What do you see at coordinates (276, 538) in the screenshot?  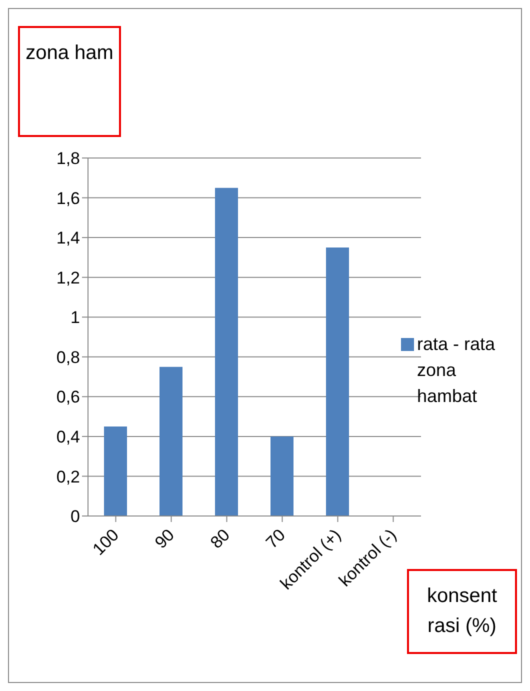 I see `x-tick-label: 70` at bounding box center [276, 538].